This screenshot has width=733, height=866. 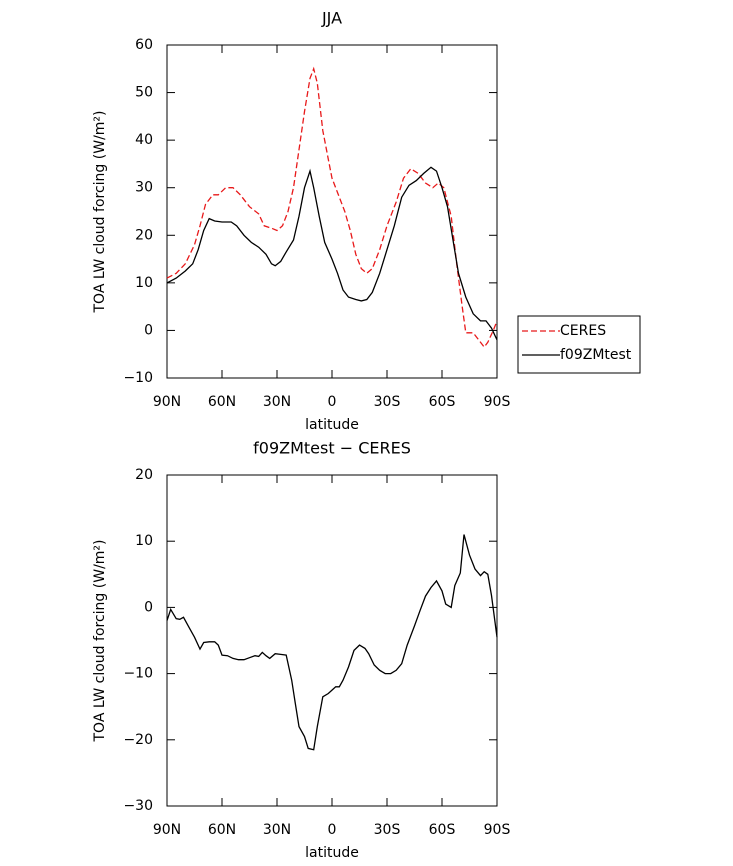 What do you see at coordinates (144, 93) in the screenshot?
I see `y-tick-label: 50` at bounding box center [144, 93].